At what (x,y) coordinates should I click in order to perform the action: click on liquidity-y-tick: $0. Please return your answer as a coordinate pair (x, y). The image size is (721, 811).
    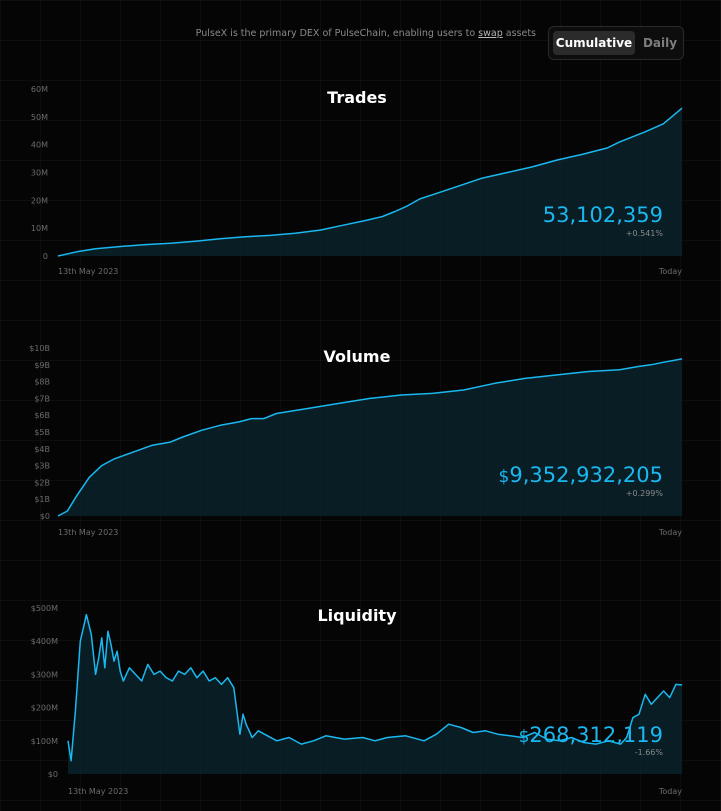
    Looking at the image, I should click on (53, 774).